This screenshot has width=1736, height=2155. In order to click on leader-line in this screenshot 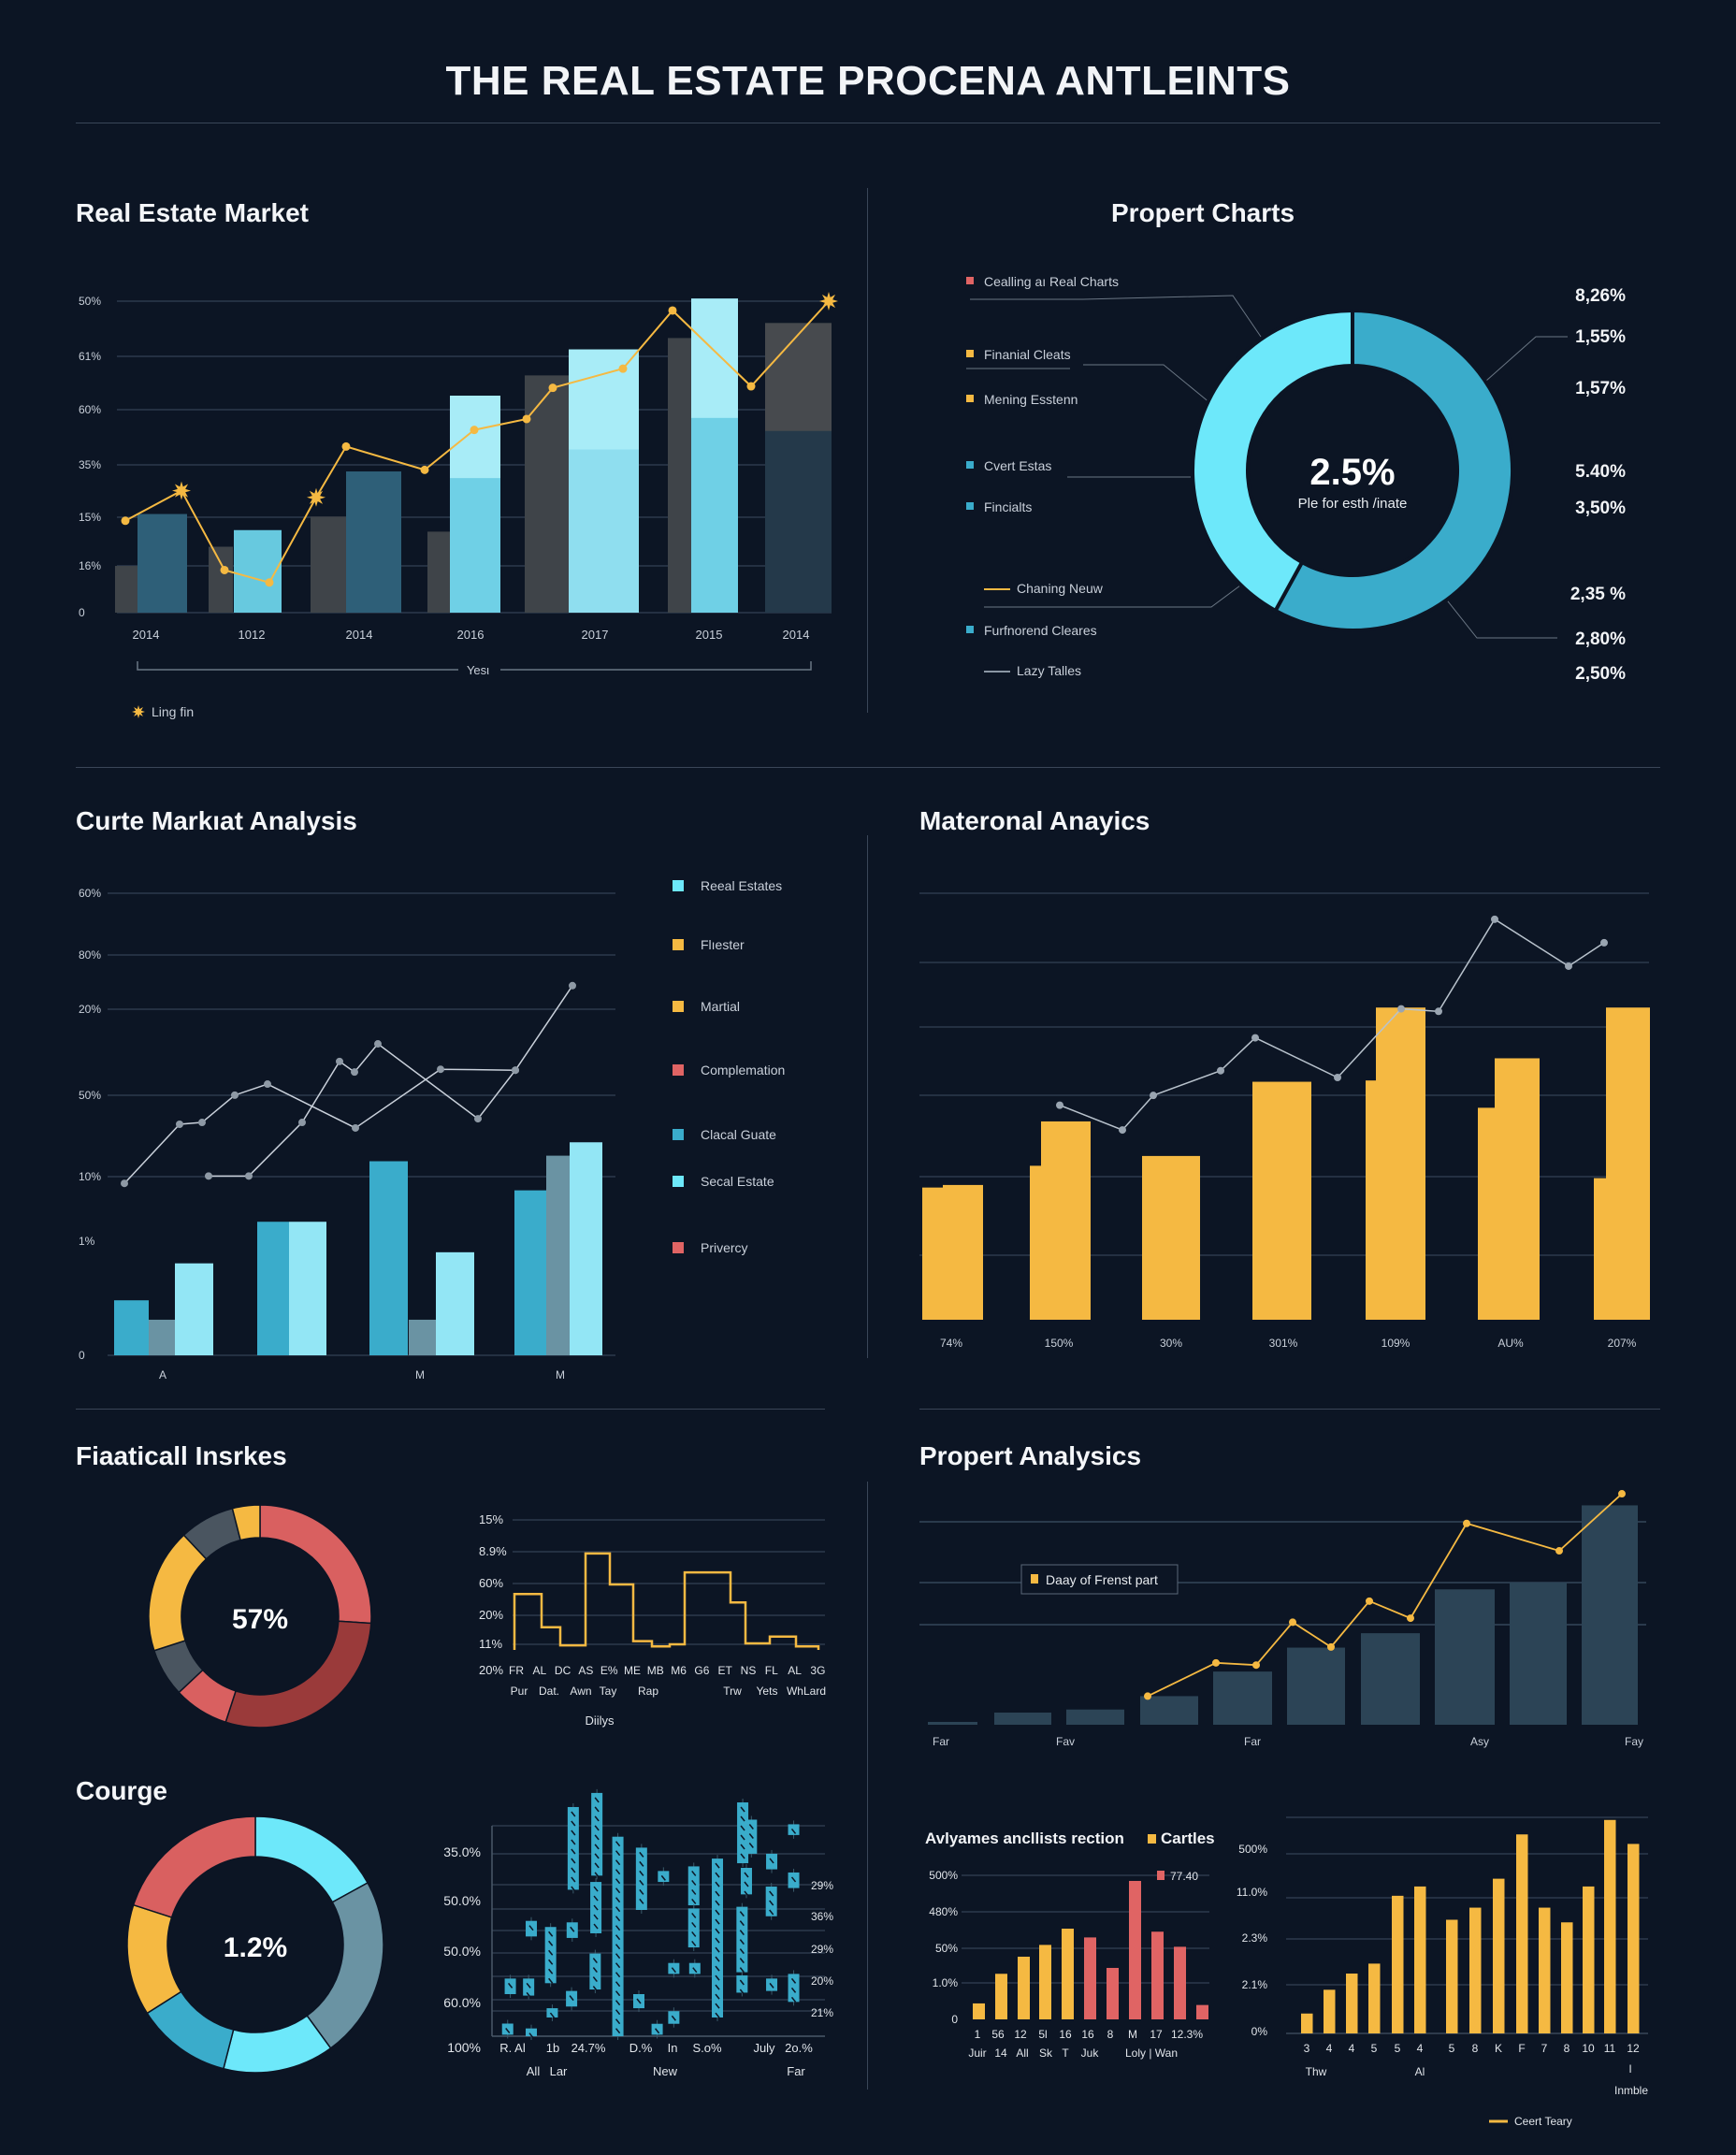, I will do `click(1114, 595)`.